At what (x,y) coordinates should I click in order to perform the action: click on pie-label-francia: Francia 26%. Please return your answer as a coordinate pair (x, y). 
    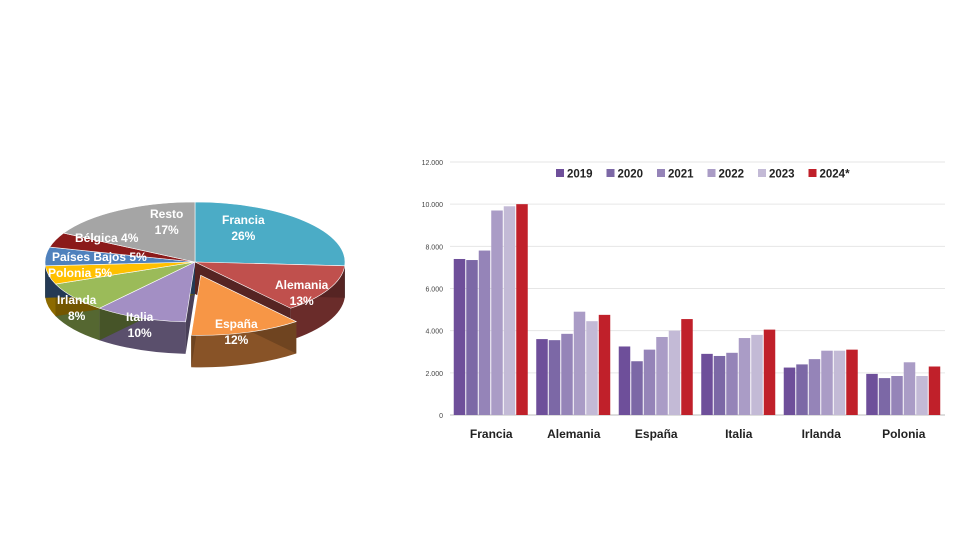
    Looking at the image, I should click on (243, 228).